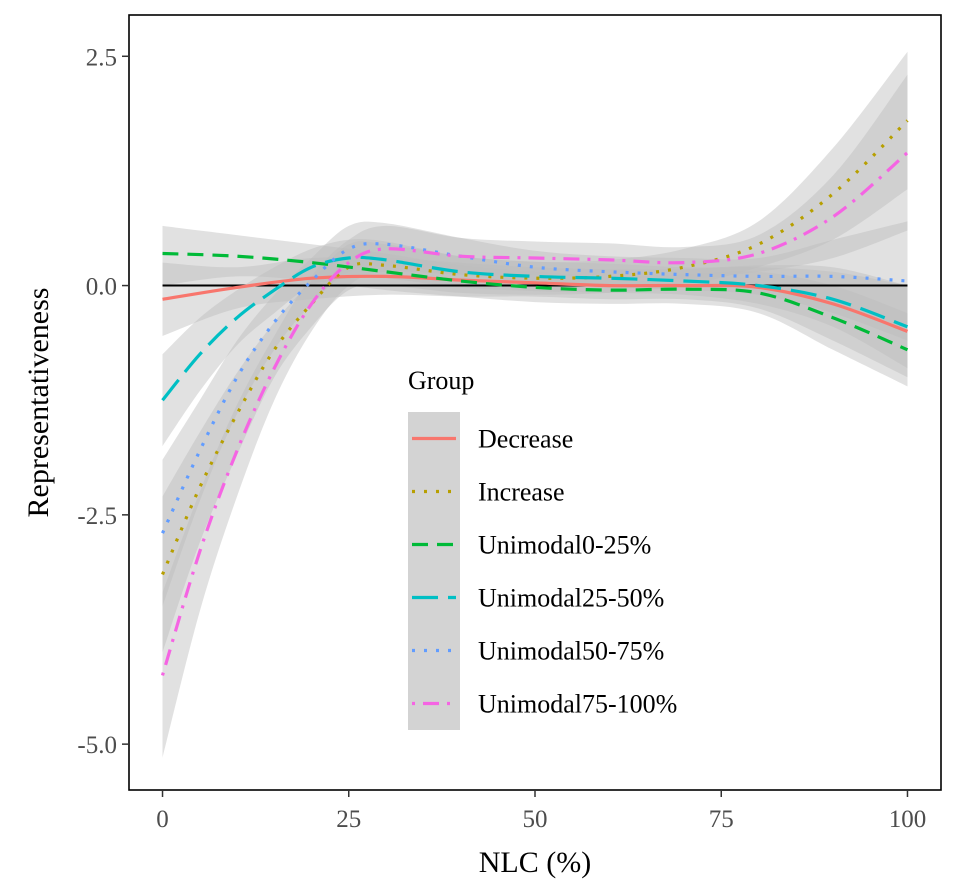 This screenshot has width=956, height=884. Describe the element at coordinates (571, 651) in the screenshot. I see `legend-label: Unimodal50-75%` at that location.